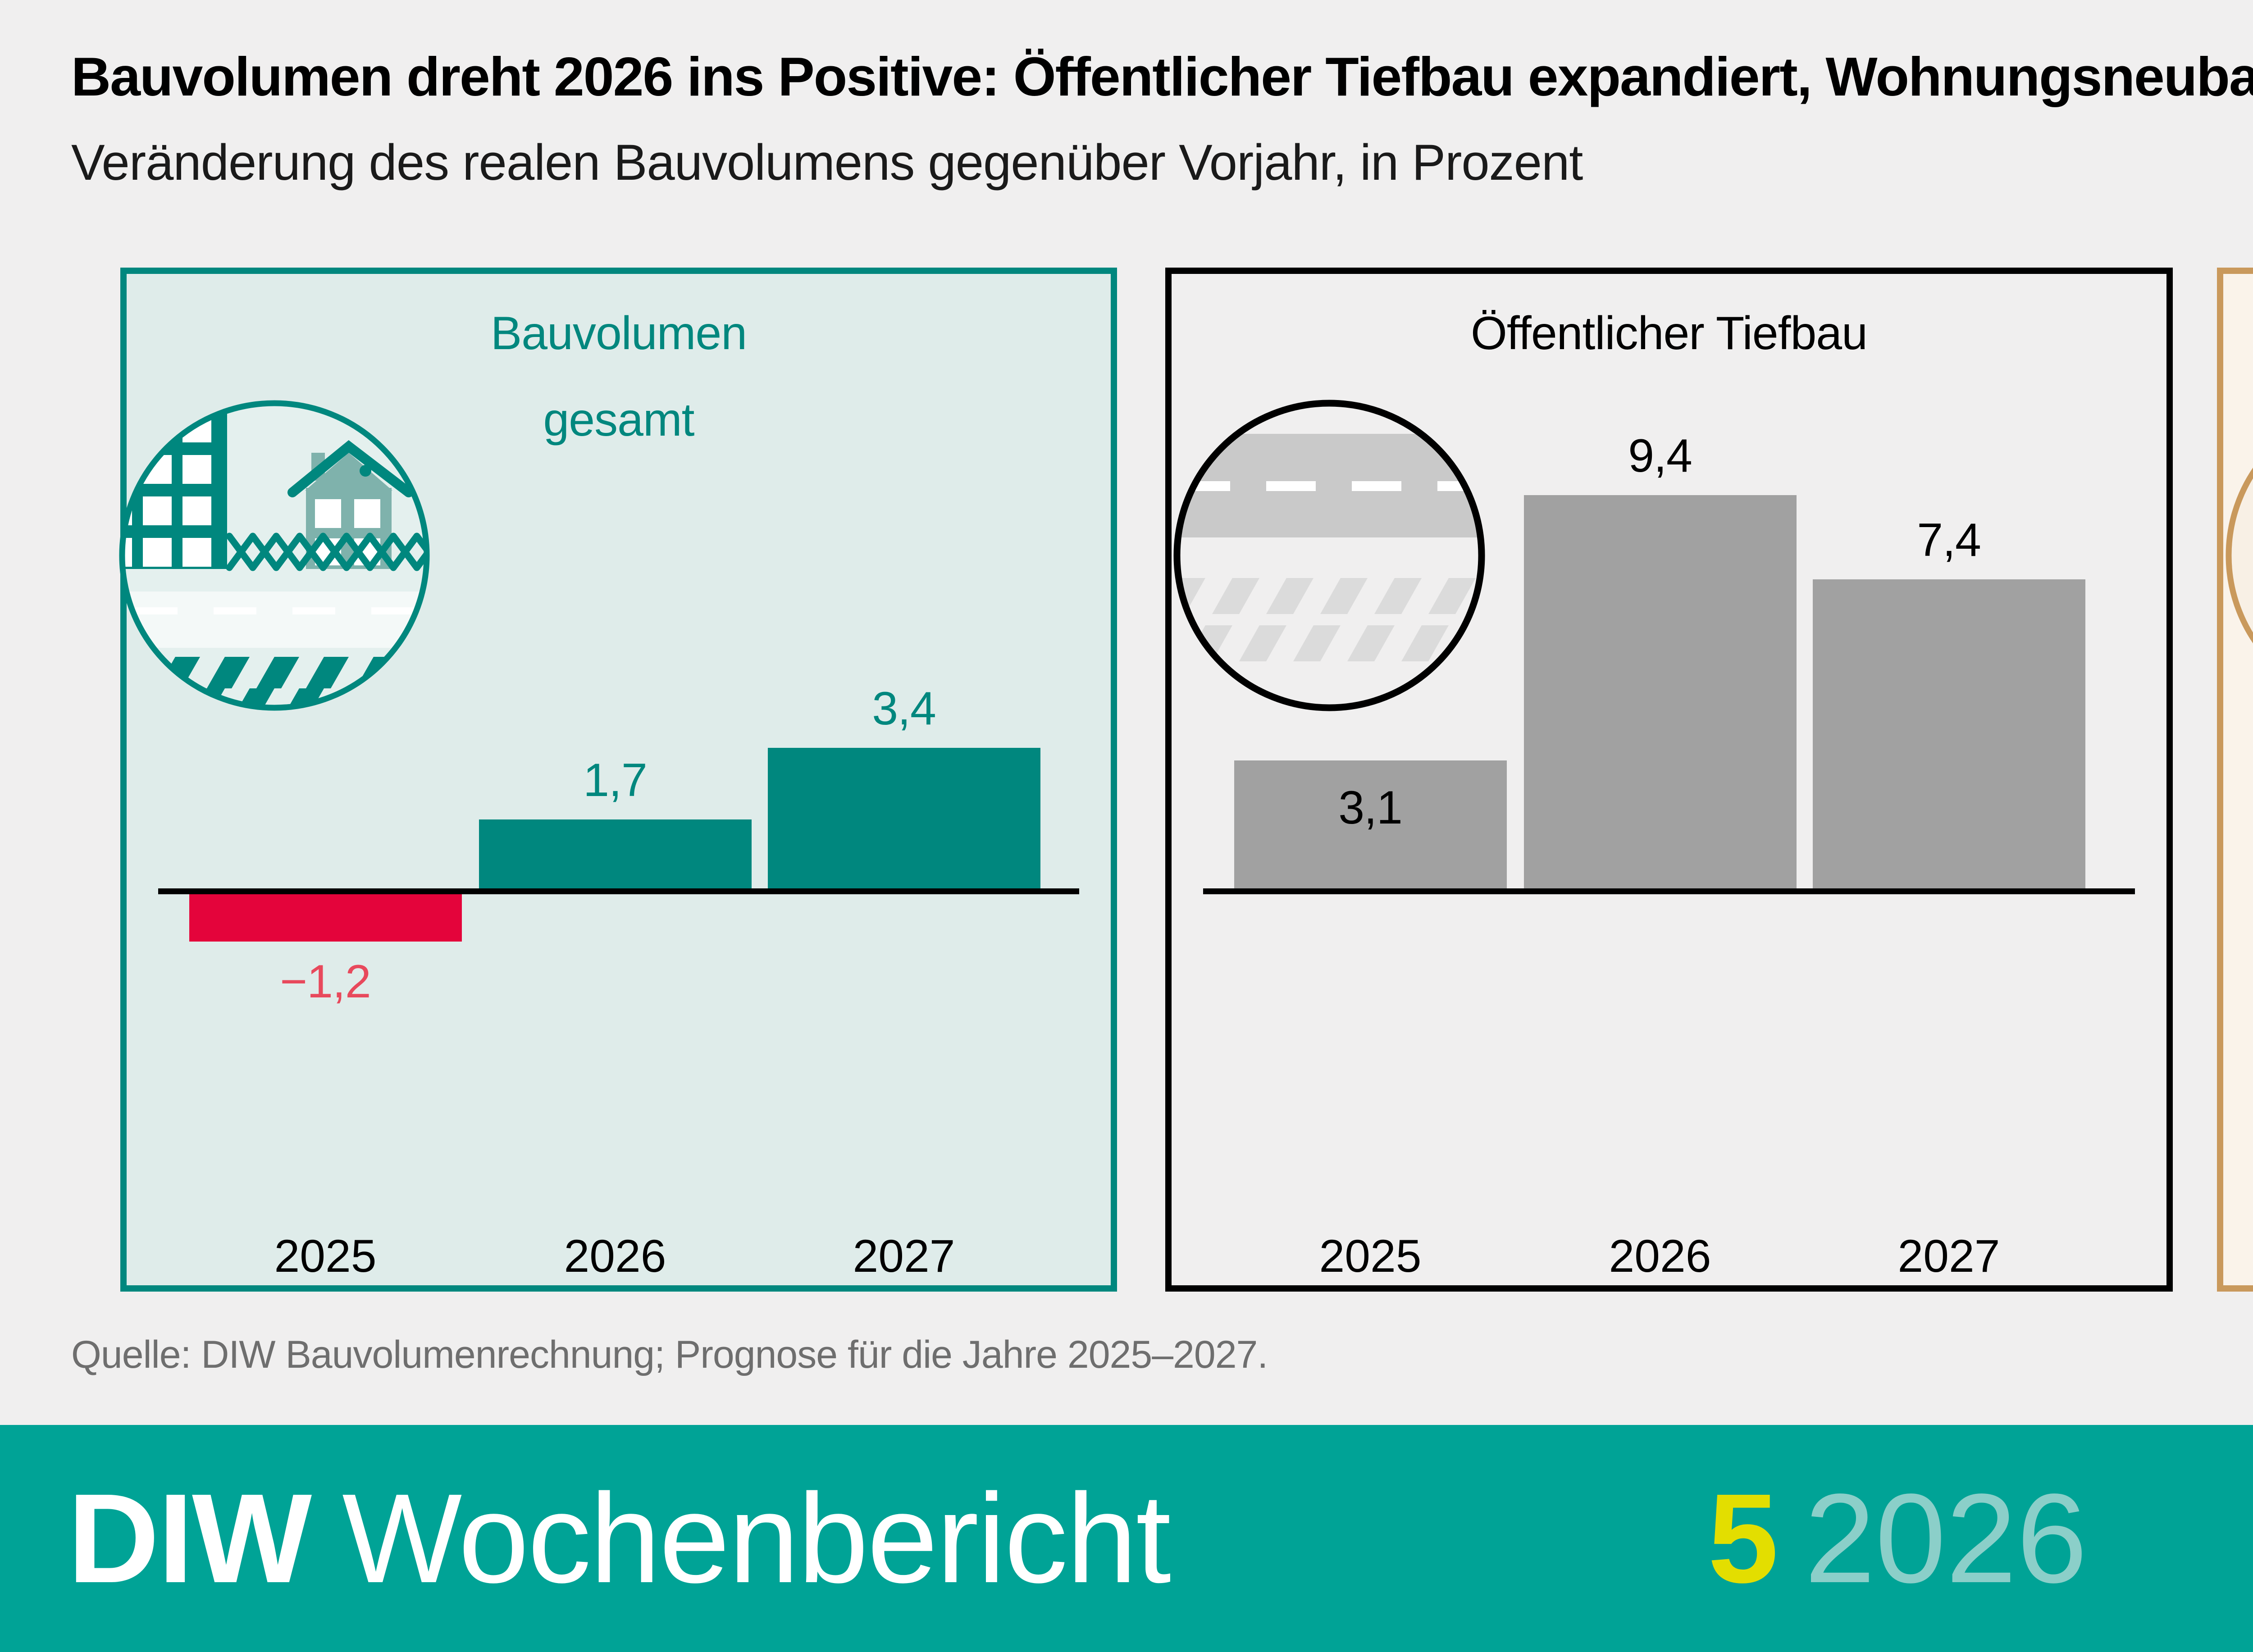 This screenshot has width=2253, height=1652. What do you see at coordinates (274, 555) in the screenshot?
I see `city-house-road-rail-icon` at bounding box center [274, 555].